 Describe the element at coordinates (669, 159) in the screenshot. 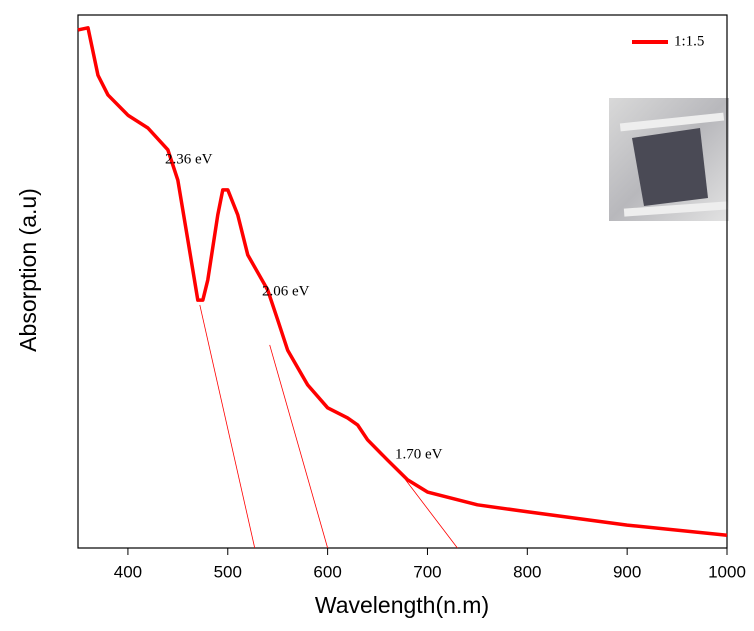

I see `inset-photo` at that location.